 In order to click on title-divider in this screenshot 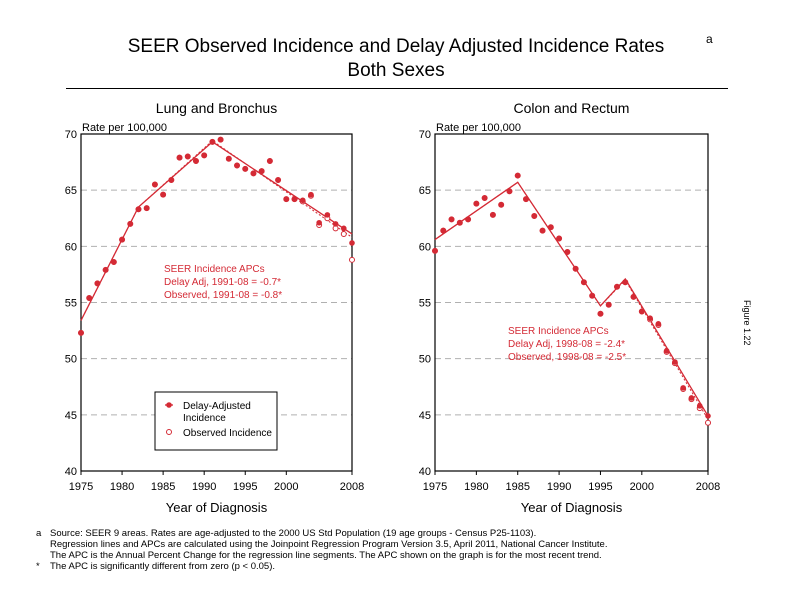, I will do `click(397, 88)`.